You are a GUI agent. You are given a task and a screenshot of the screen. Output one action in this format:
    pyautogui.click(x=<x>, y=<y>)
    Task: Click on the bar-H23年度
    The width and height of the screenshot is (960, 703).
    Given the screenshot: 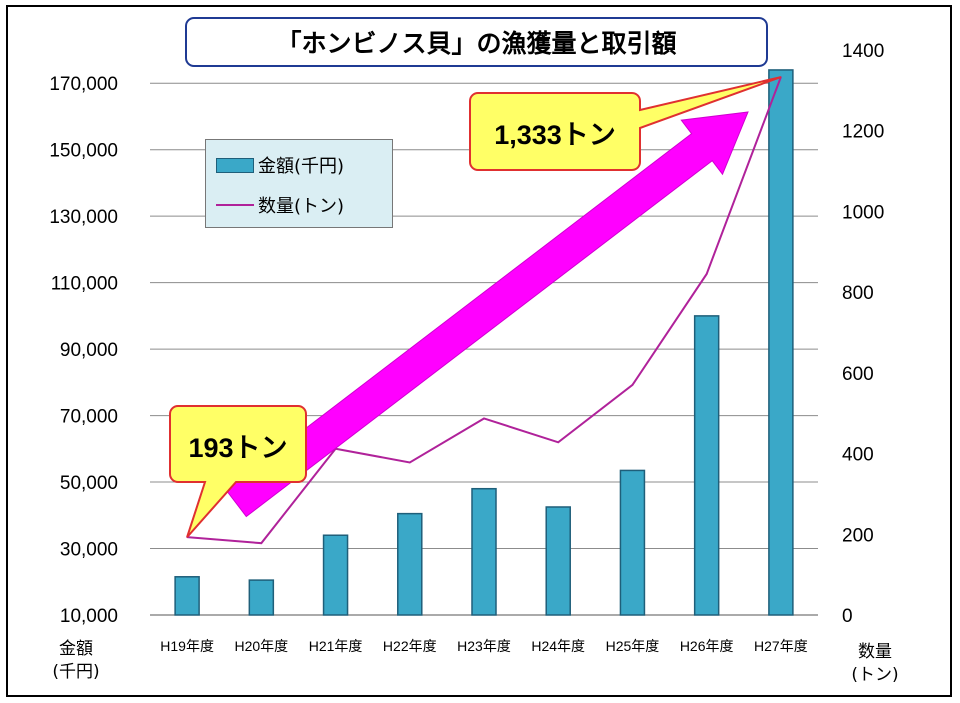 What is the action you would take?
    pyautogui.click(x=484, y=551)
    